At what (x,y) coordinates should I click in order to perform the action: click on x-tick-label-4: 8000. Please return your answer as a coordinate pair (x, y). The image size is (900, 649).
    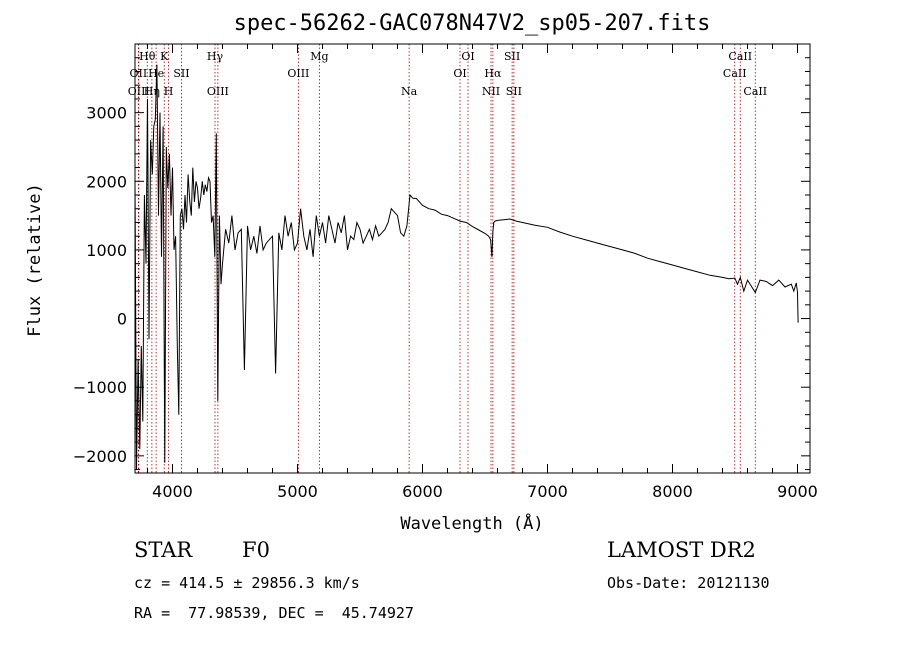
    Looking at the image, I should click on (672, 491).